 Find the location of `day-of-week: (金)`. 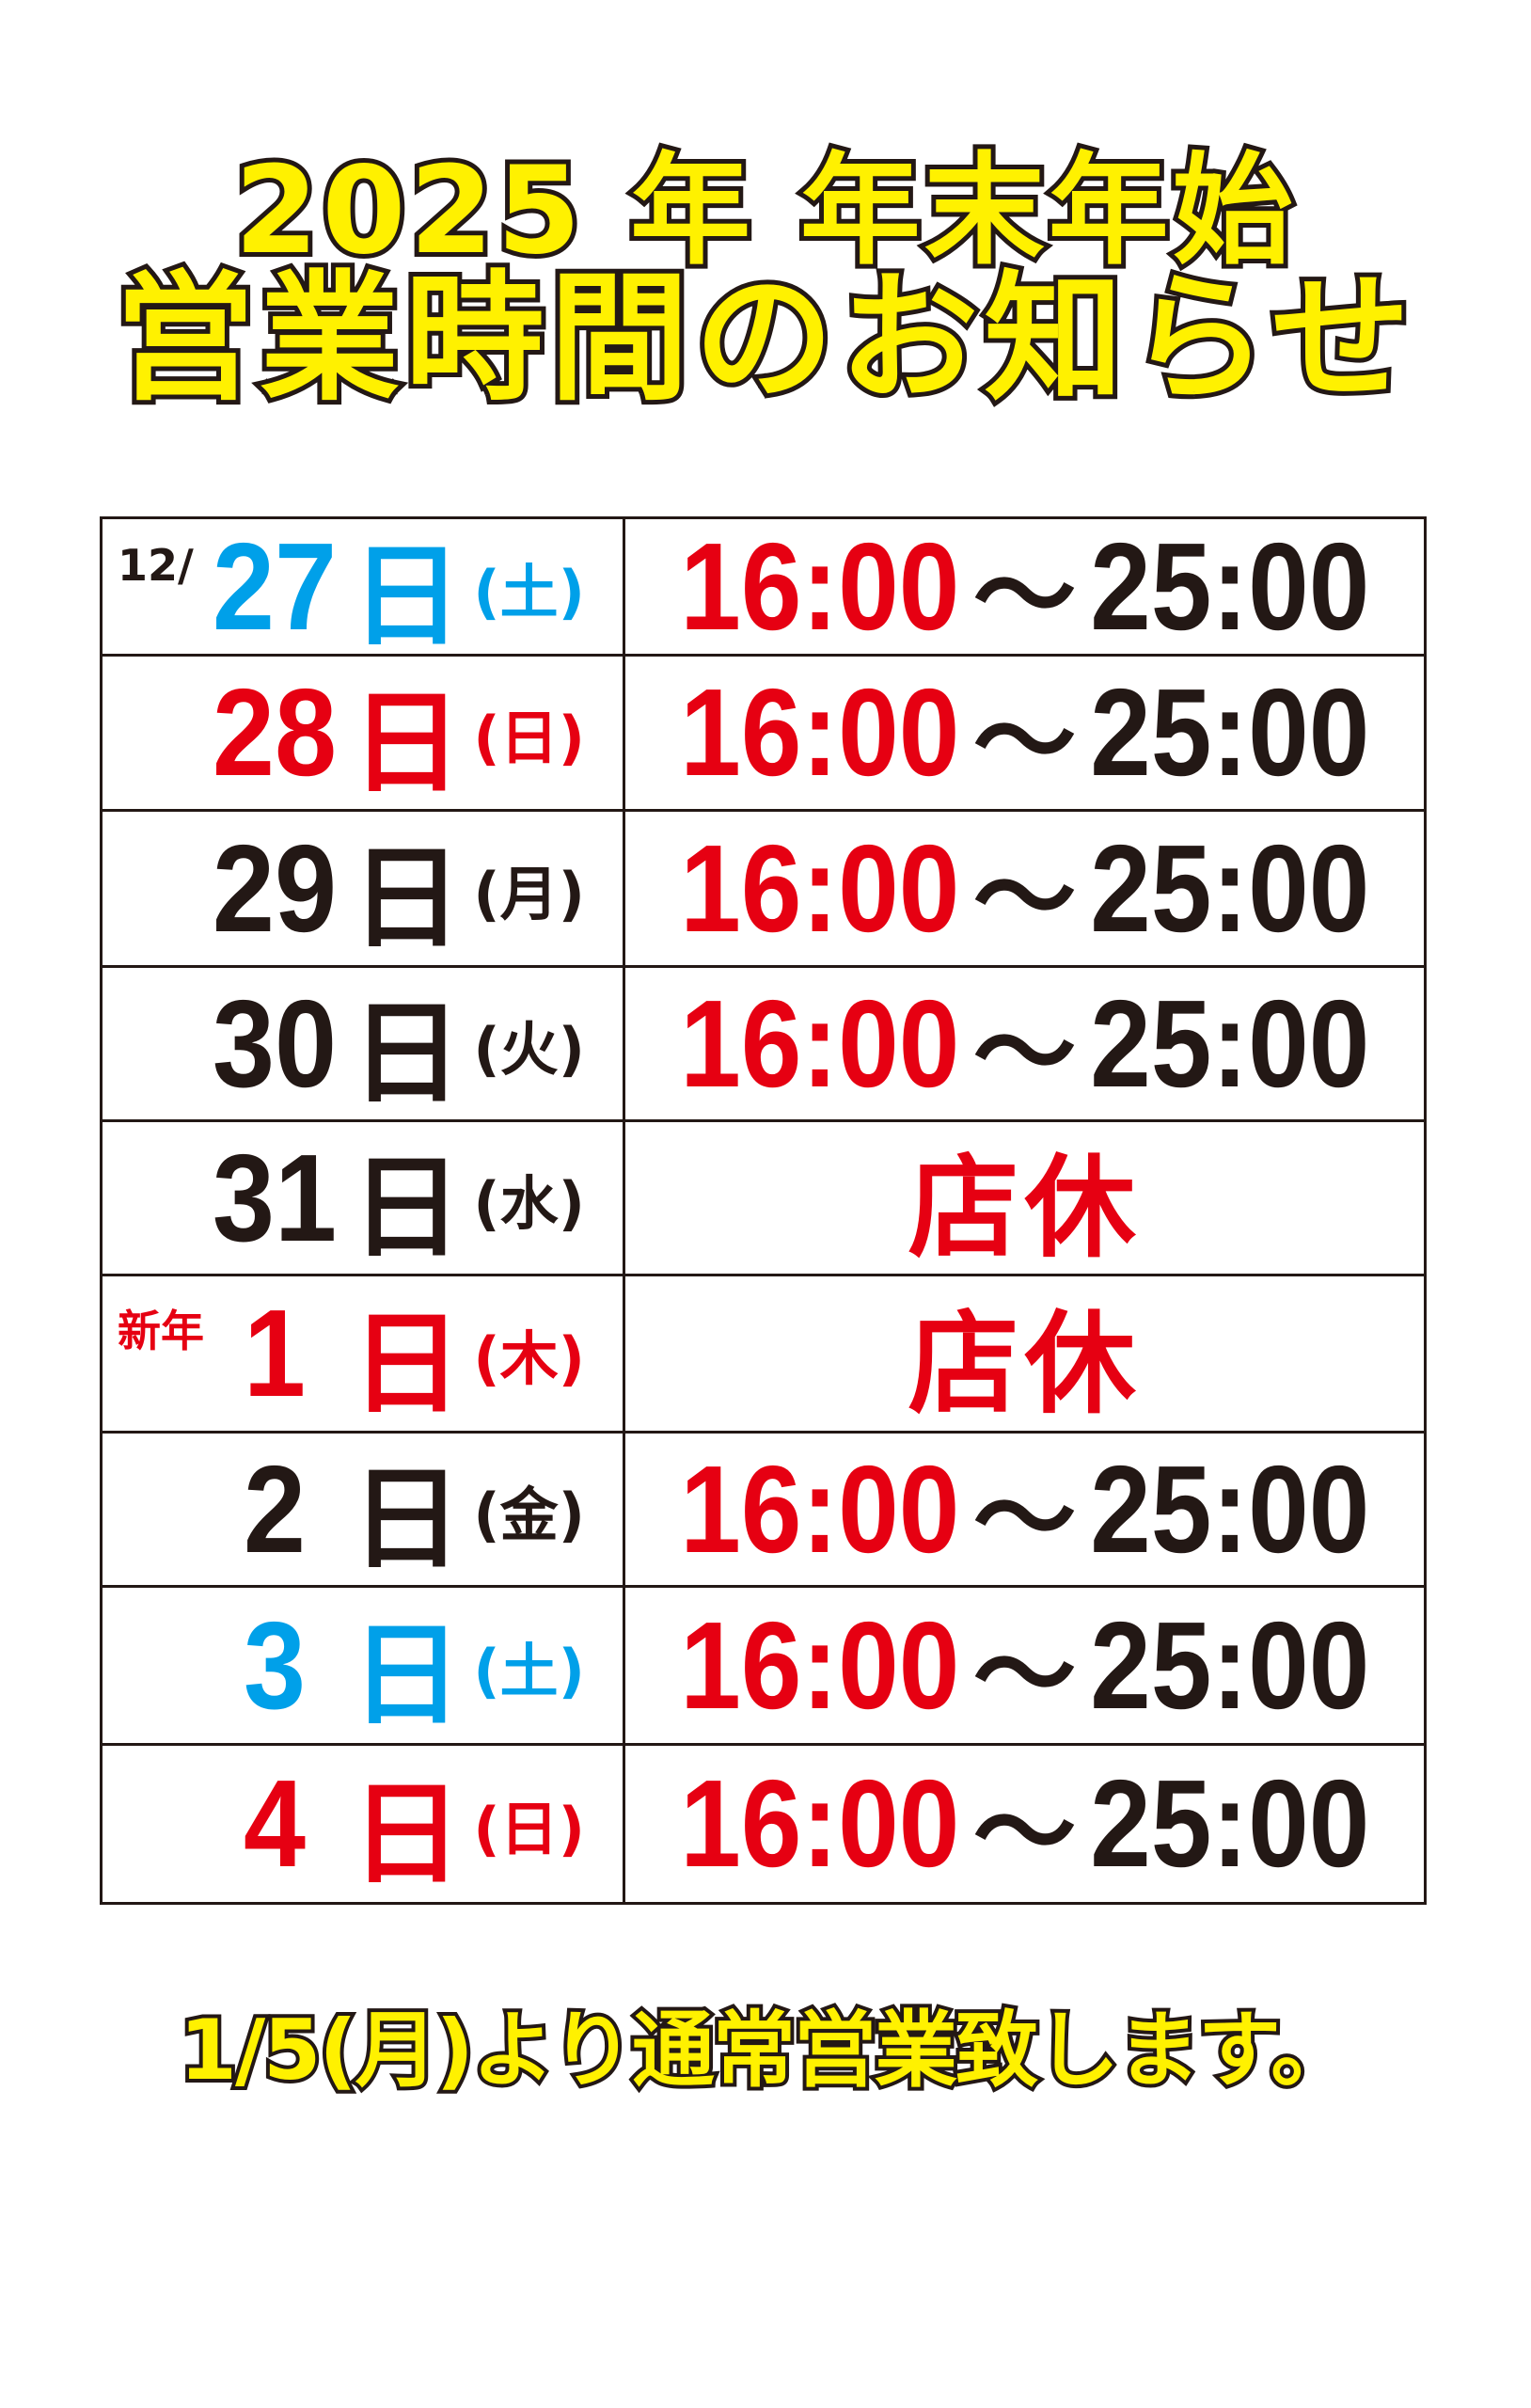

day-of-week: (金) is located at coordinates (529, 1515).